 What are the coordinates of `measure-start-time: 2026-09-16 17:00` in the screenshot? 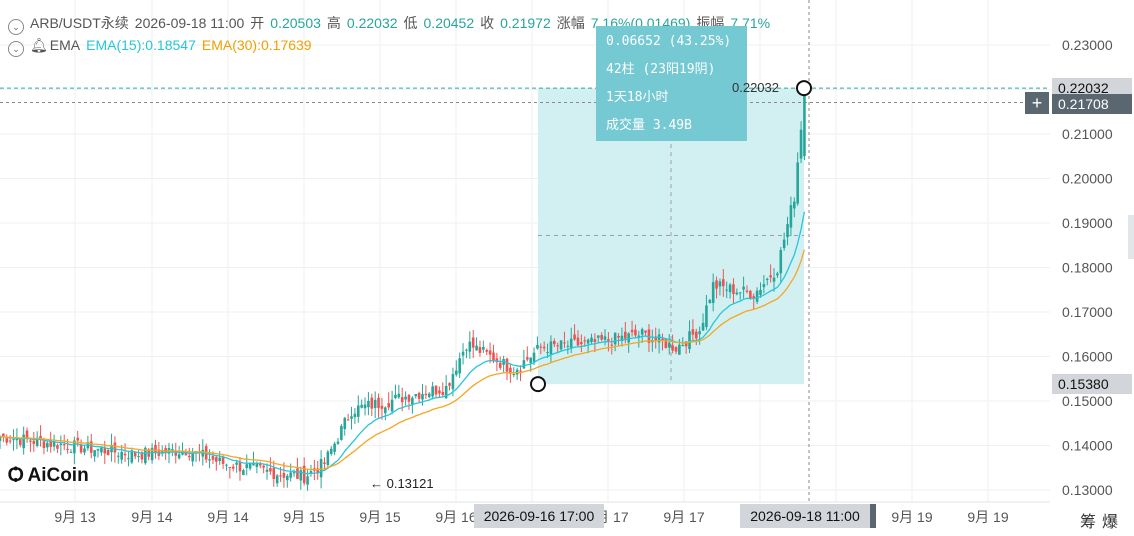 It's located at (539, 516).